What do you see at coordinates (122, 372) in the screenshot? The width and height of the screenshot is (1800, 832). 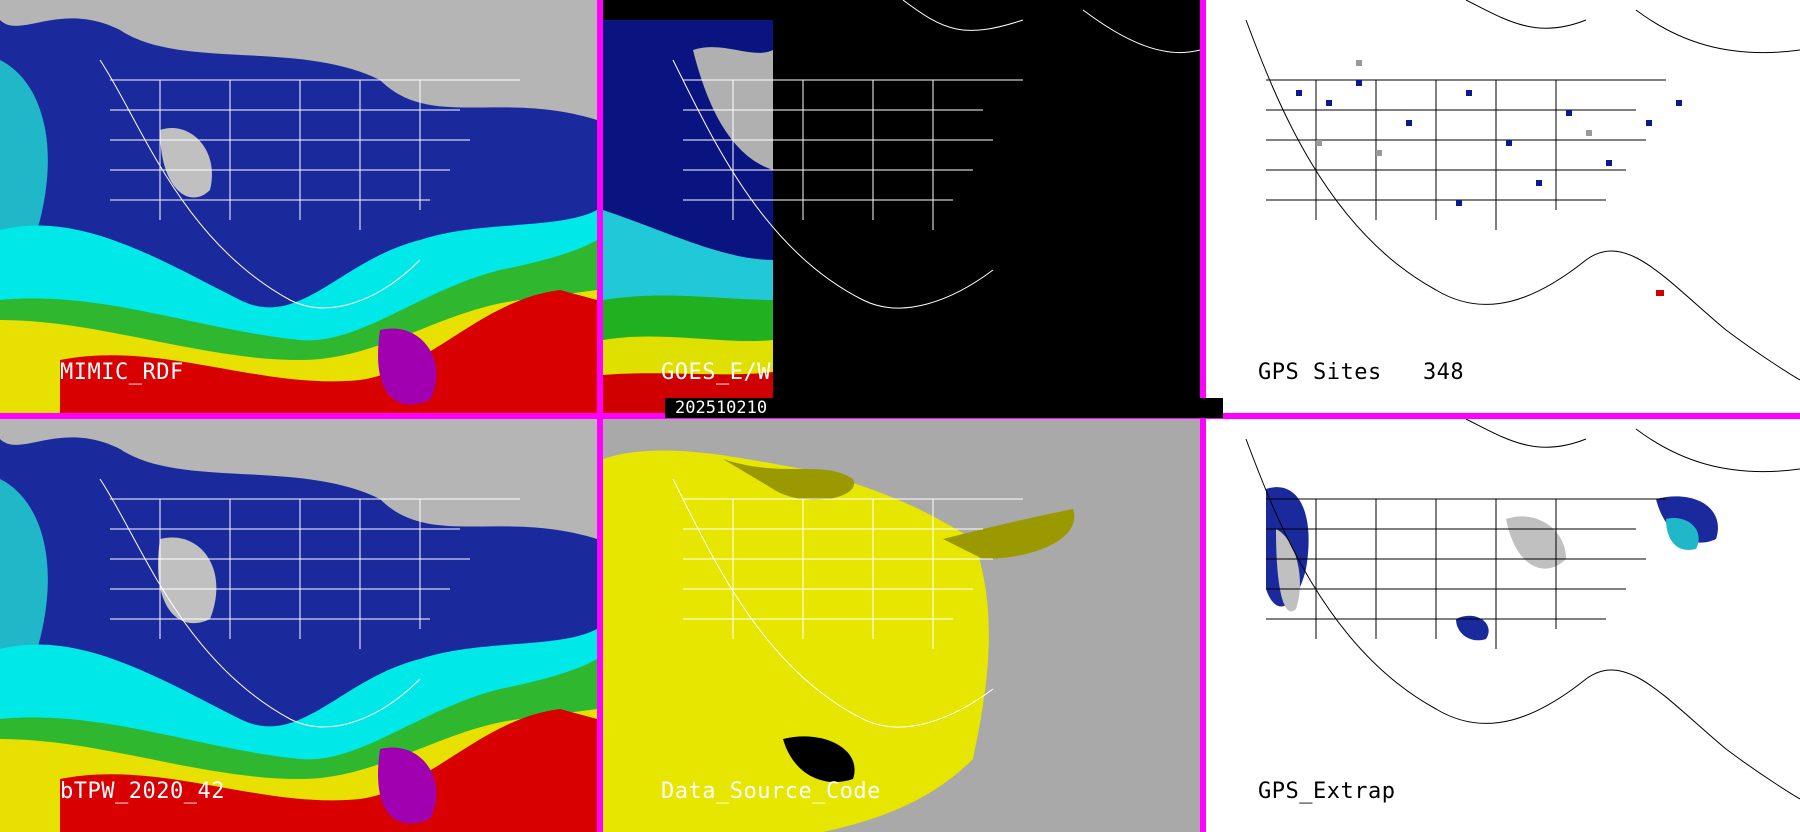 I see `panel-label: MIMIC_RDF` at bounding box center [122, 372].